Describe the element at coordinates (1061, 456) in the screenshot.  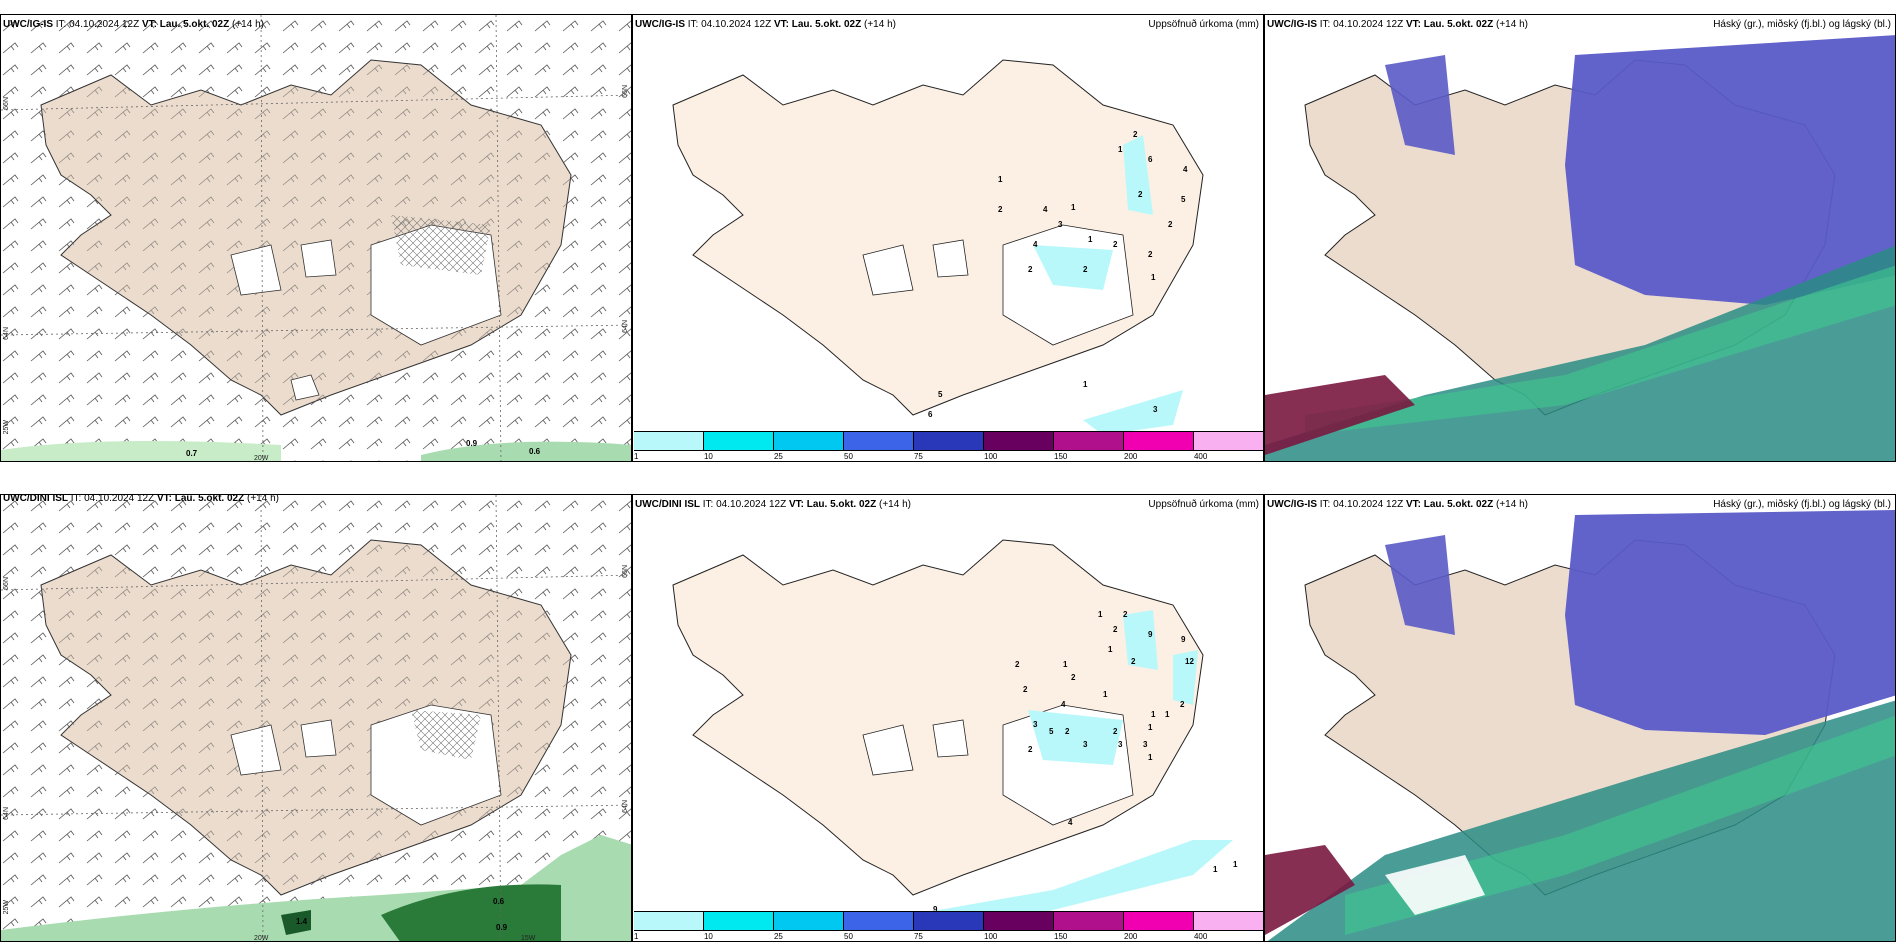
I see `legend-tick: 150` at that location.